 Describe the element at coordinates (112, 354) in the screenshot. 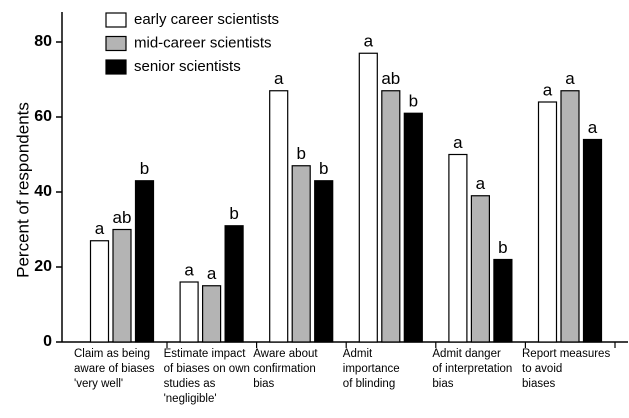

I see `x-tick-label: Claim as being` at that location.